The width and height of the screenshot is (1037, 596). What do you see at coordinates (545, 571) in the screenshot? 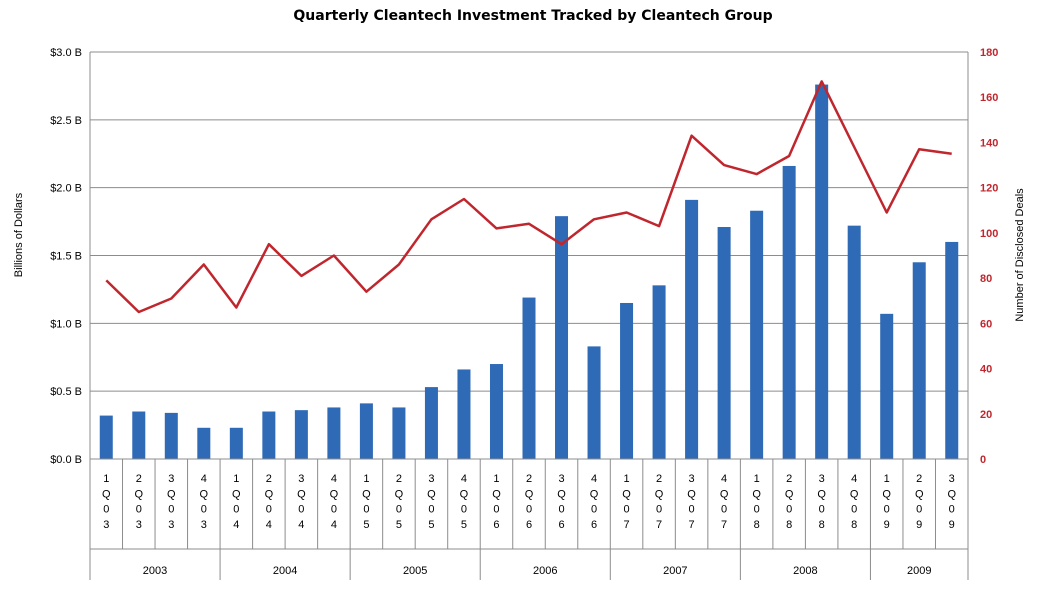
I see `year-label-2006: 2006` at bounding box center [545, 571].